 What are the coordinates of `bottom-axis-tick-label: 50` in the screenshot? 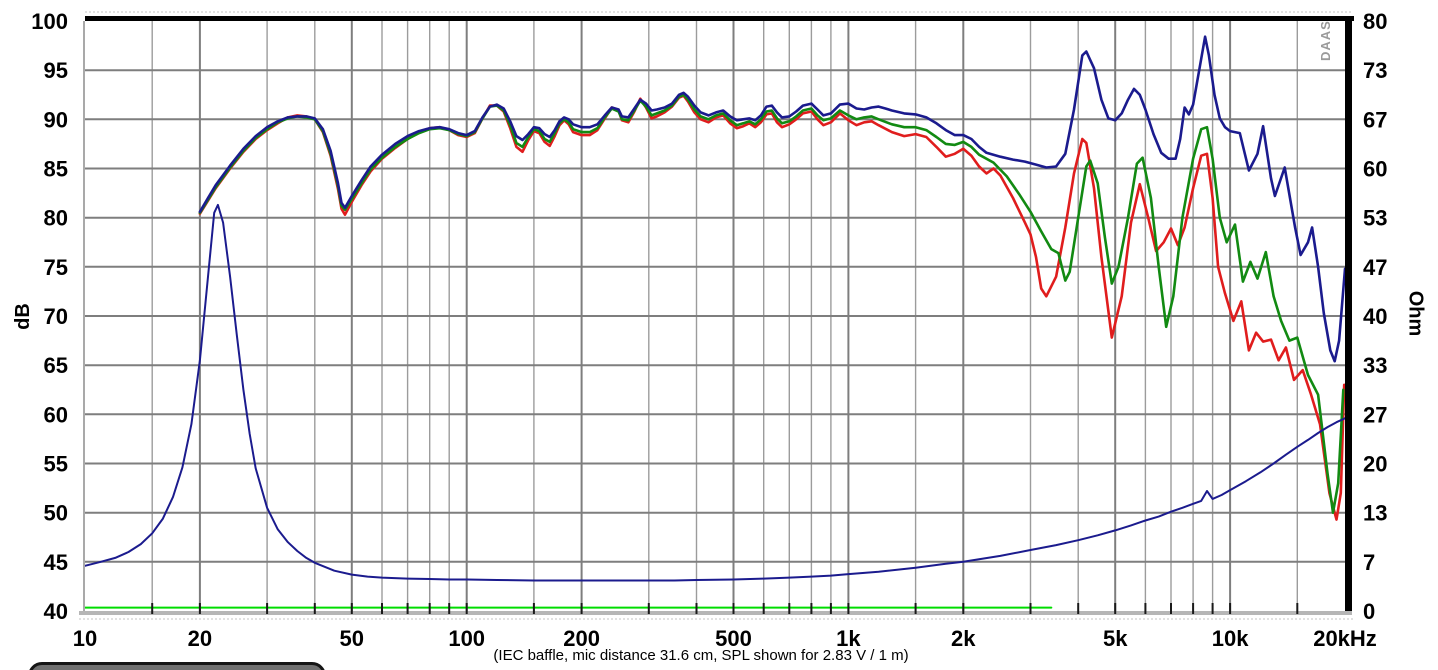 It's located at (352, 638).